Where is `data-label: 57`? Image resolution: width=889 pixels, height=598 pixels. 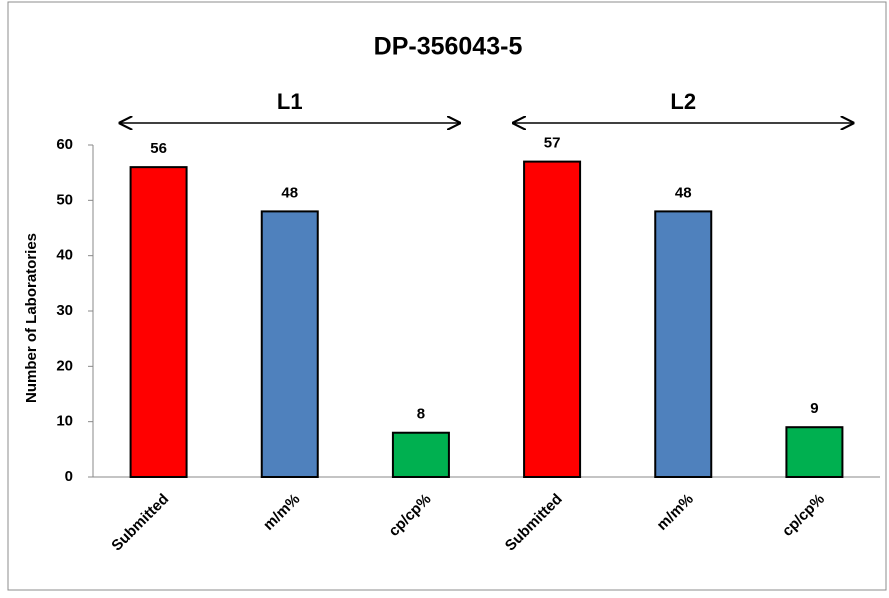 data-label: 57 is located at coordinates (552, 143).